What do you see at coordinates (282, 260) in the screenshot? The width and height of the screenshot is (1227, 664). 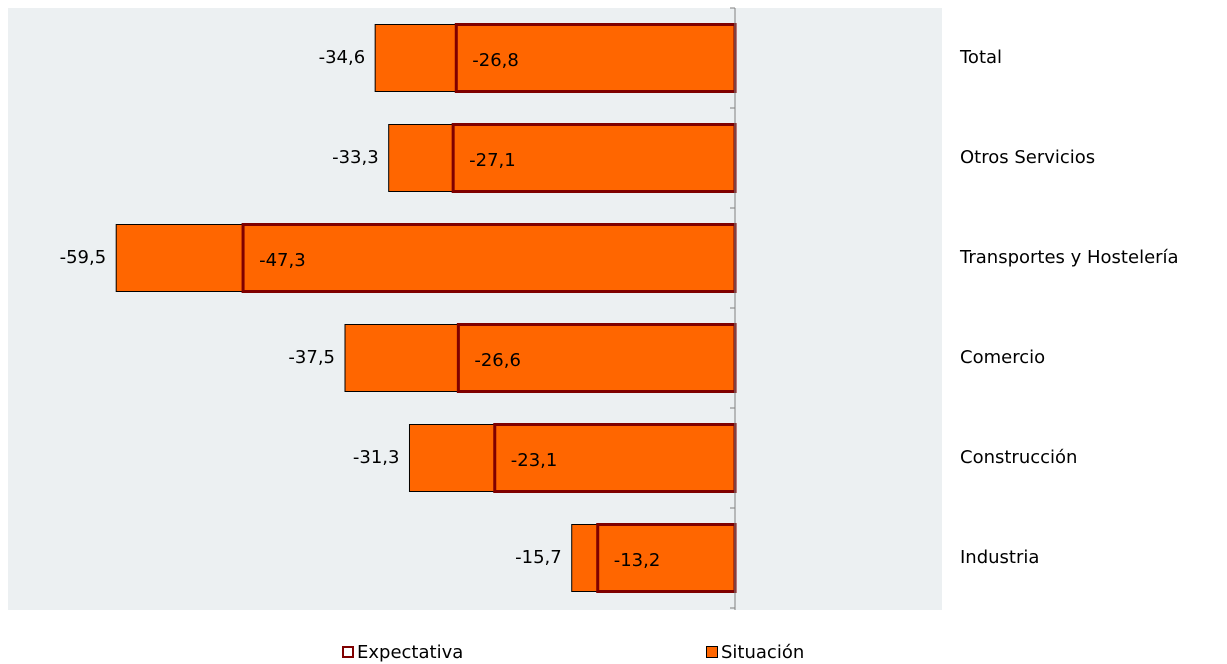 I see `data-label-situacion-2: -47,3` at bounding box center [282, 260].